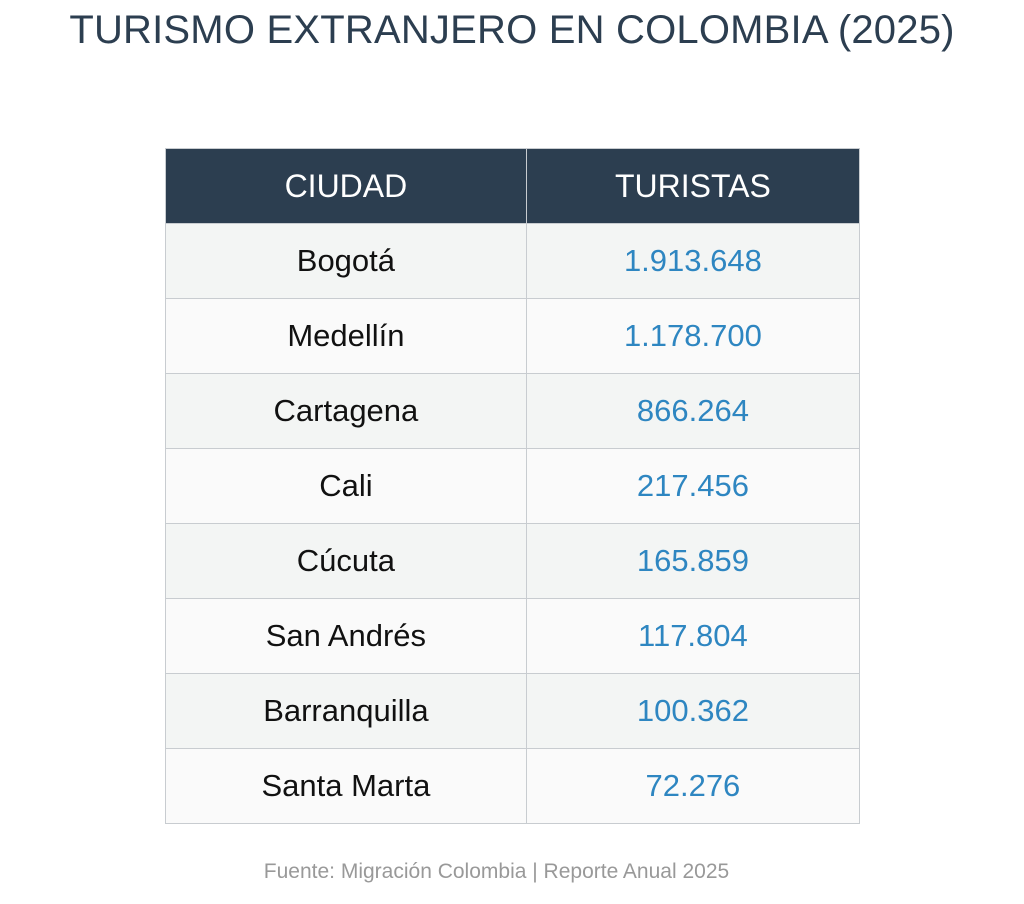 The height and width of the screenshot is (904, 1024). What do you see at coordinates (693, 711) in the screenshot?
I see `tourists-cell: 100.362` at bounding box center [693, 711].